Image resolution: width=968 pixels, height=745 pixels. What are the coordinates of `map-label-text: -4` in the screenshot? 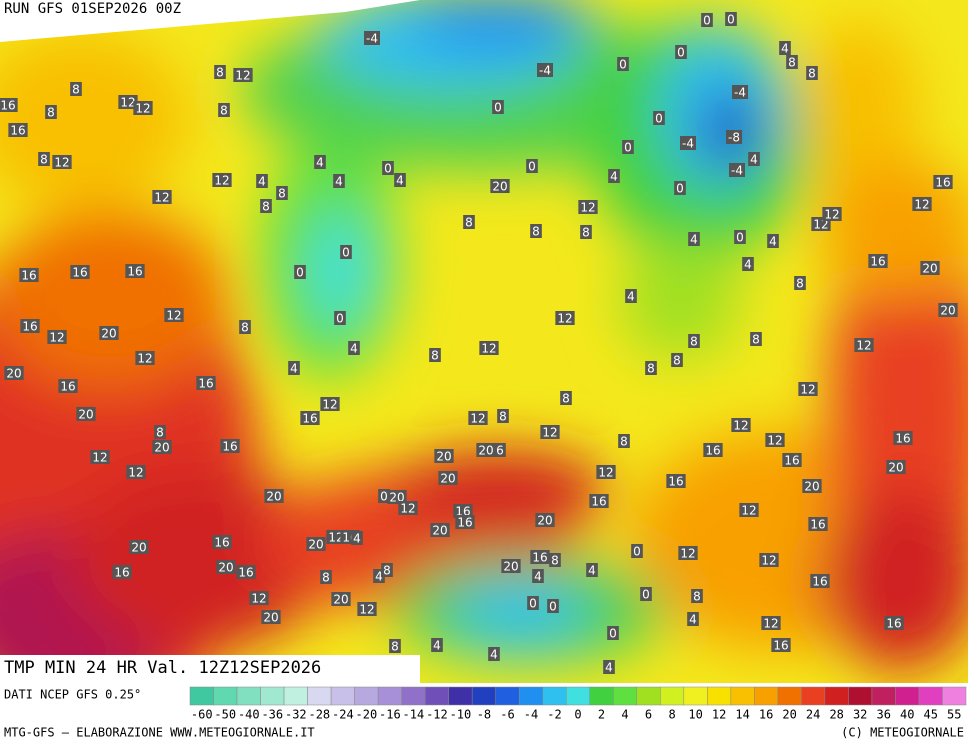 It's located at (688, 144).